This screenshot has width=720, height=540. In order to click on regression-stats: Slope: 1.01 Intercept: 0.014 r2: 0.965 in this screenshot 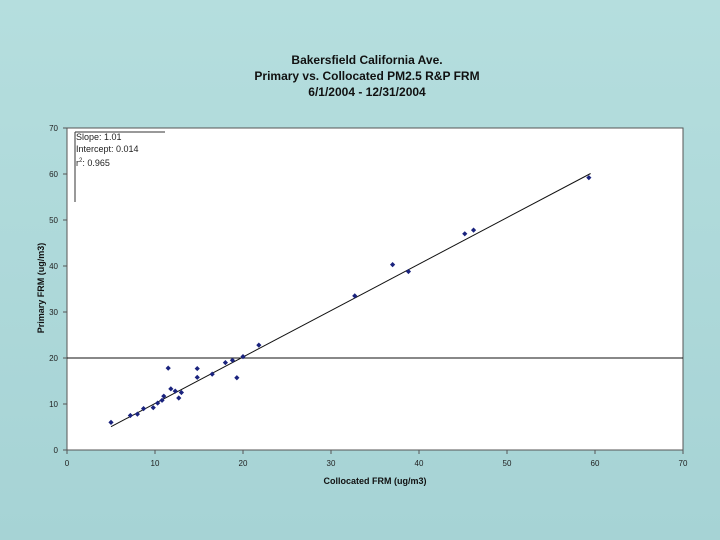, I will do `click(107, 150)`.